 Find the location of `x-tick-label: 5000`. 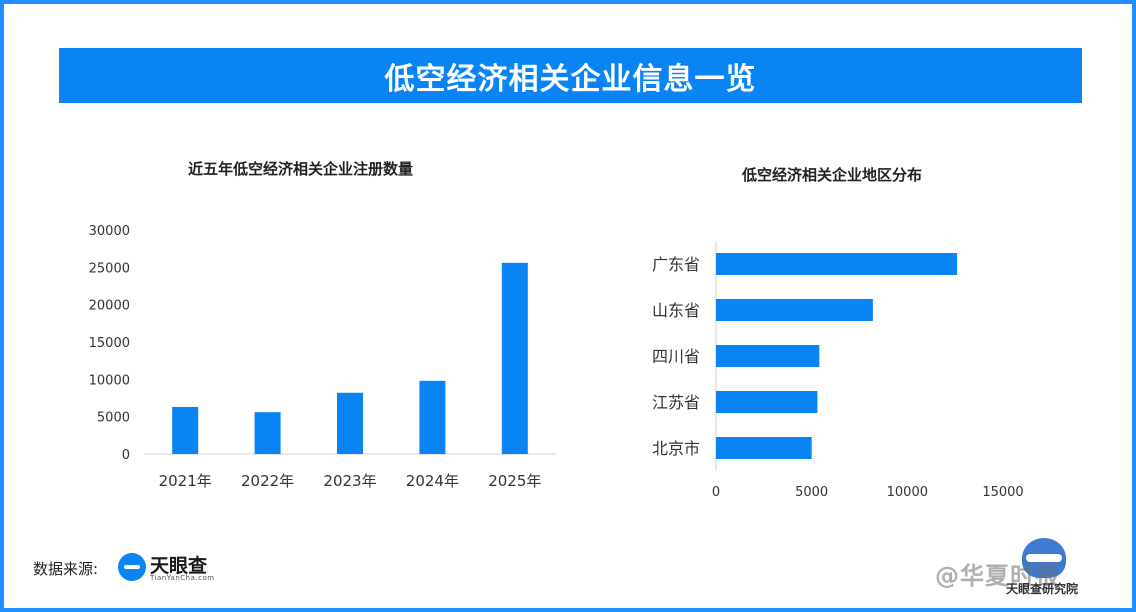

x-tick-label: 5000 is located at coordinates (811, 492).